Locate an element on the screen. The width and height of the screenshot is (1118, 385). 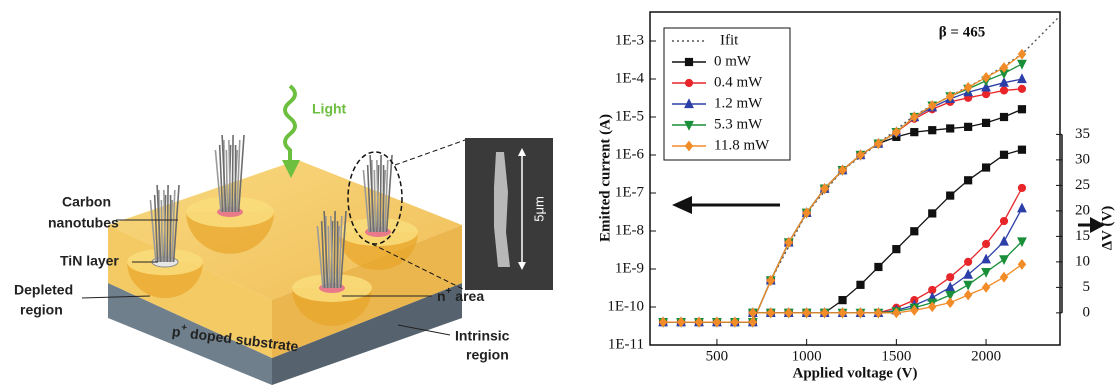
y-tick-label: 1E-11 is located at coordinates (626, 344).